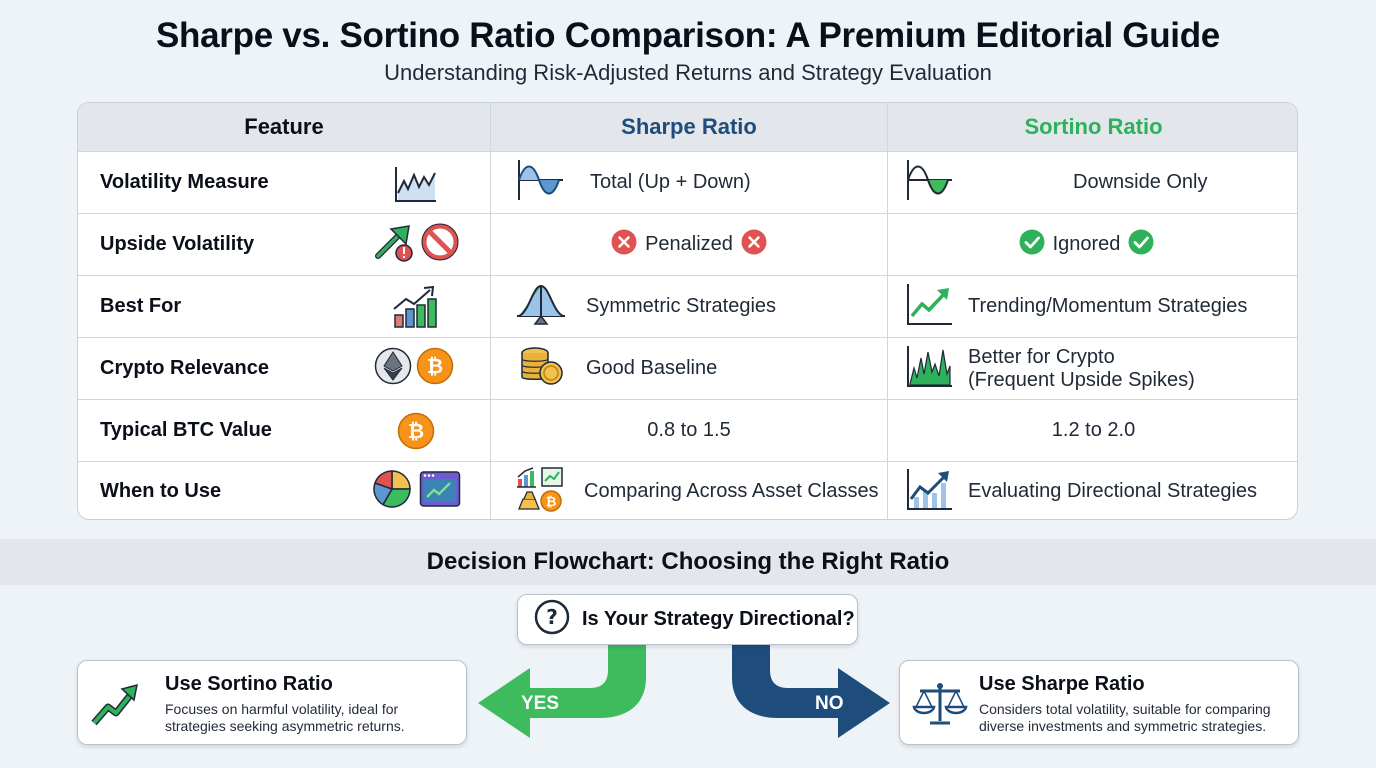  What do you see at coordinates (284, 126) in the screenshot?
I see `header-feature: Feature` at bounding box center [284, 126].